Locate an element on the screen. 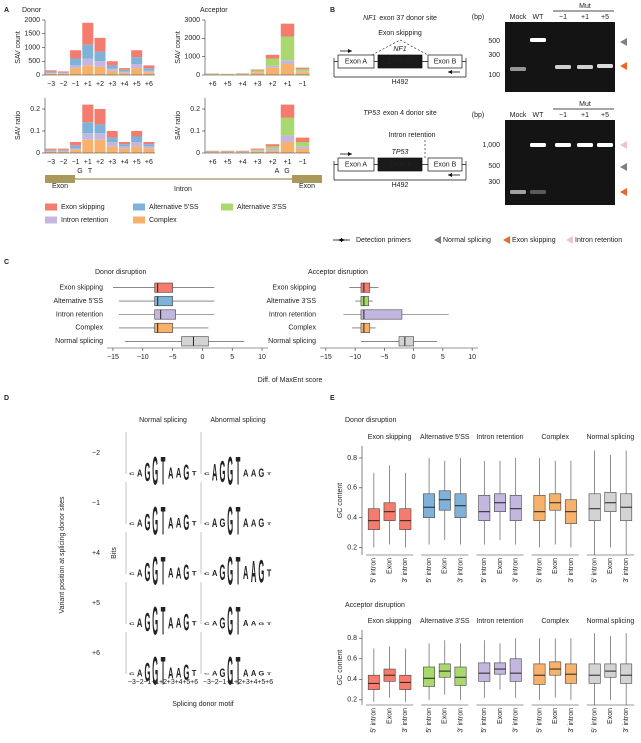 The height and width of the screenshot is (743, 641). lane-label: Mock is located at coordinates (518, 115).